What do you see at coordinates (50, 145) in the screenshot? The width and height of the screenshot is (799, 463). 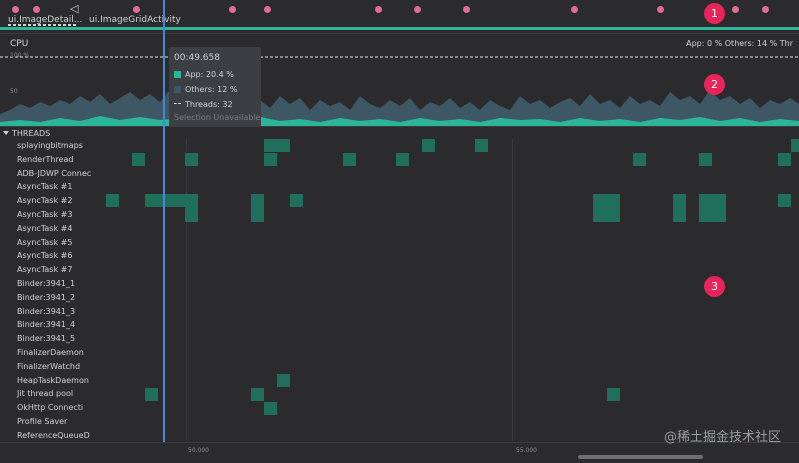 I see `thread-name: splayingbitmaps` at bounding box center [50, 145].